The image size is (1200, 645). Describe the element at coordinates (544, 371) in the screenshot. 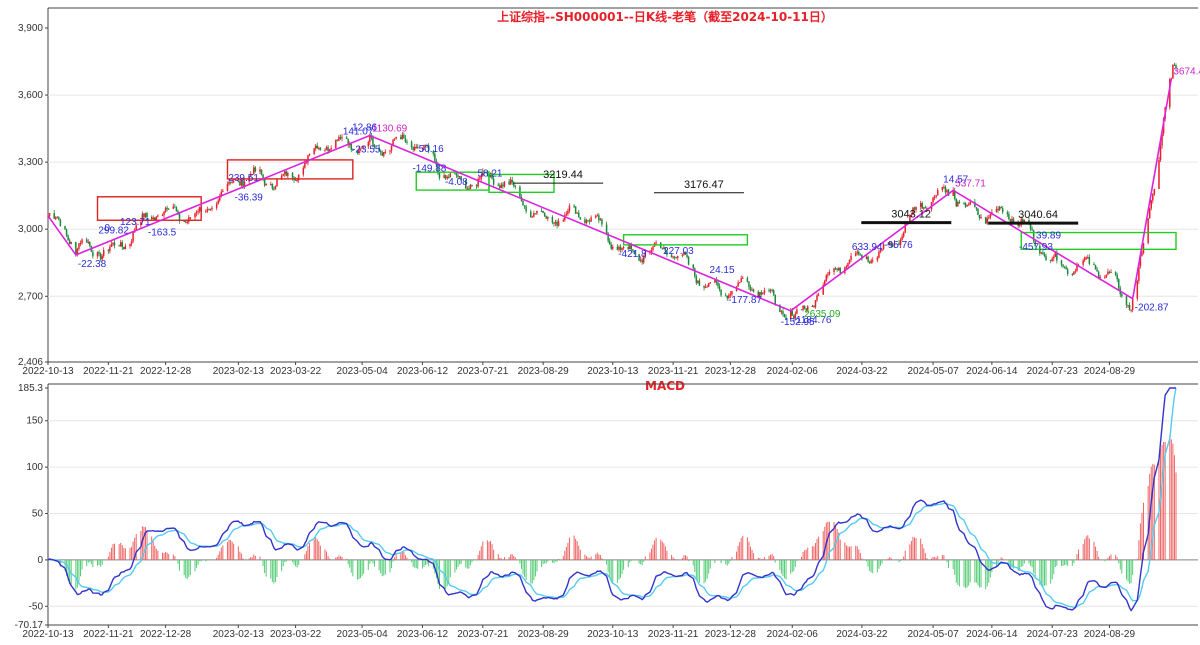

I see `kline-x-tick-label: 2023-08-29` at that location.